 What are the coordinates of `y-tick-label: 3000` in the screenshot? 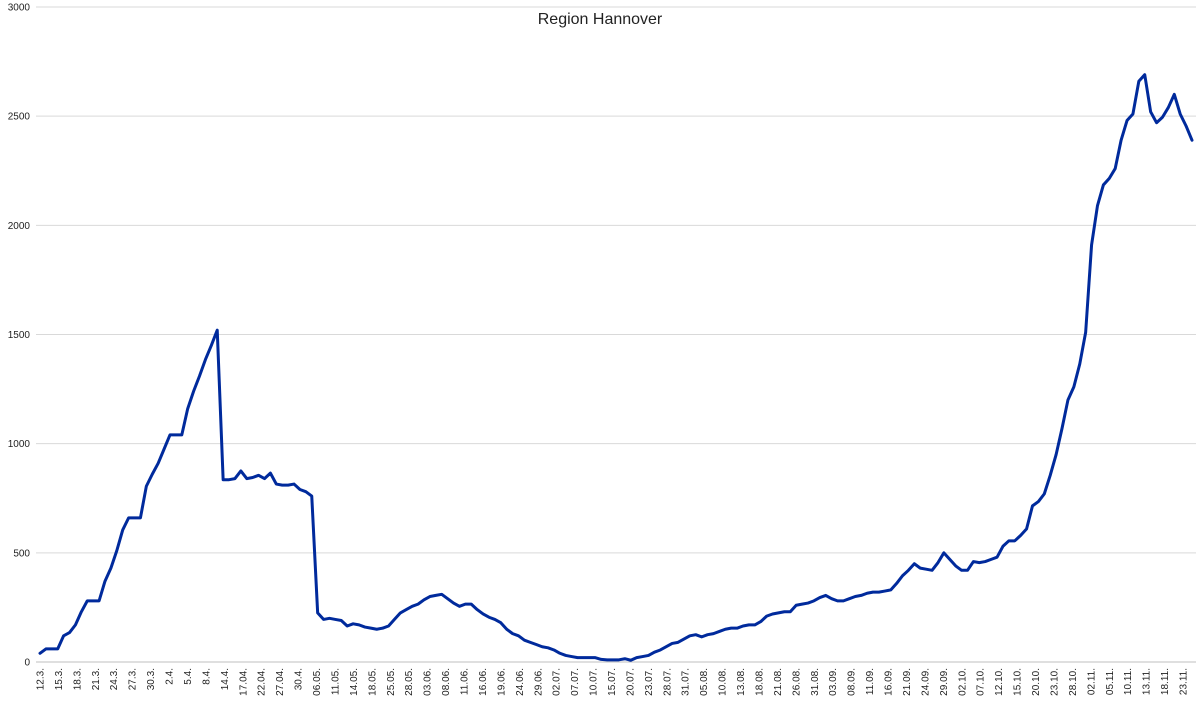 It's located at (19, 8).